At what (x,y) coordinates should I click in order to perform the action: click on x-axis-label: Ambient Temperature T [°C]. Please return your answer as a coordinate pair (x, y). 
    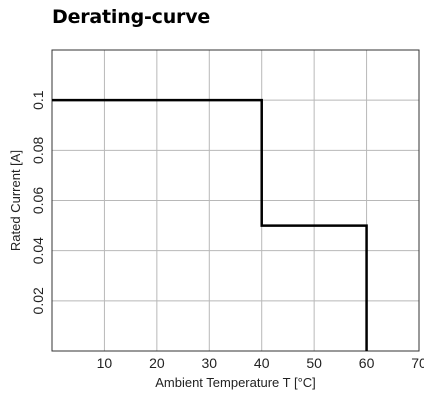
    Looking at the image, I should click on (235, 382).